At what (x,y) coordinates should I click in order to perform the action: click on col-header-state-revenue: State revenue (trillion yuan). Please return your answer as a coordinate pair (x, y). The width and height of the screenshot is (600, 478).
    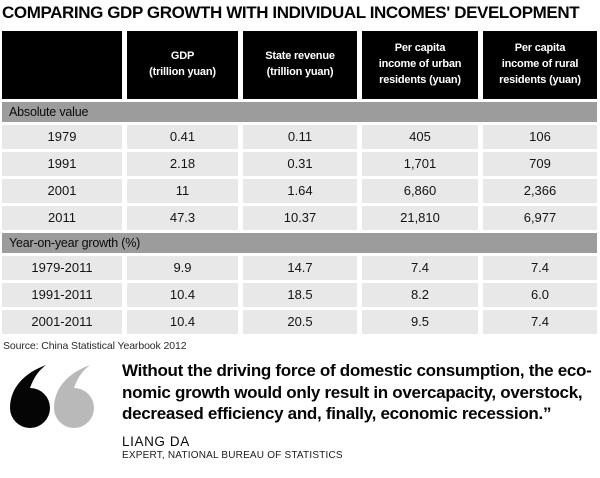
    Looking at the image, I should click on (300, 65).